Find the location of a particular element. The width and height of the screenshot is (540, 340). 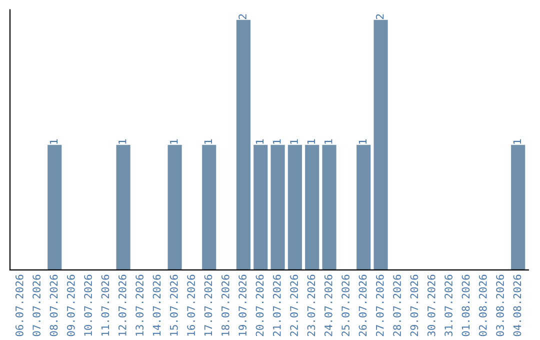

x-tick-label: 29.07.2026 is located at coordinates (414, 305).